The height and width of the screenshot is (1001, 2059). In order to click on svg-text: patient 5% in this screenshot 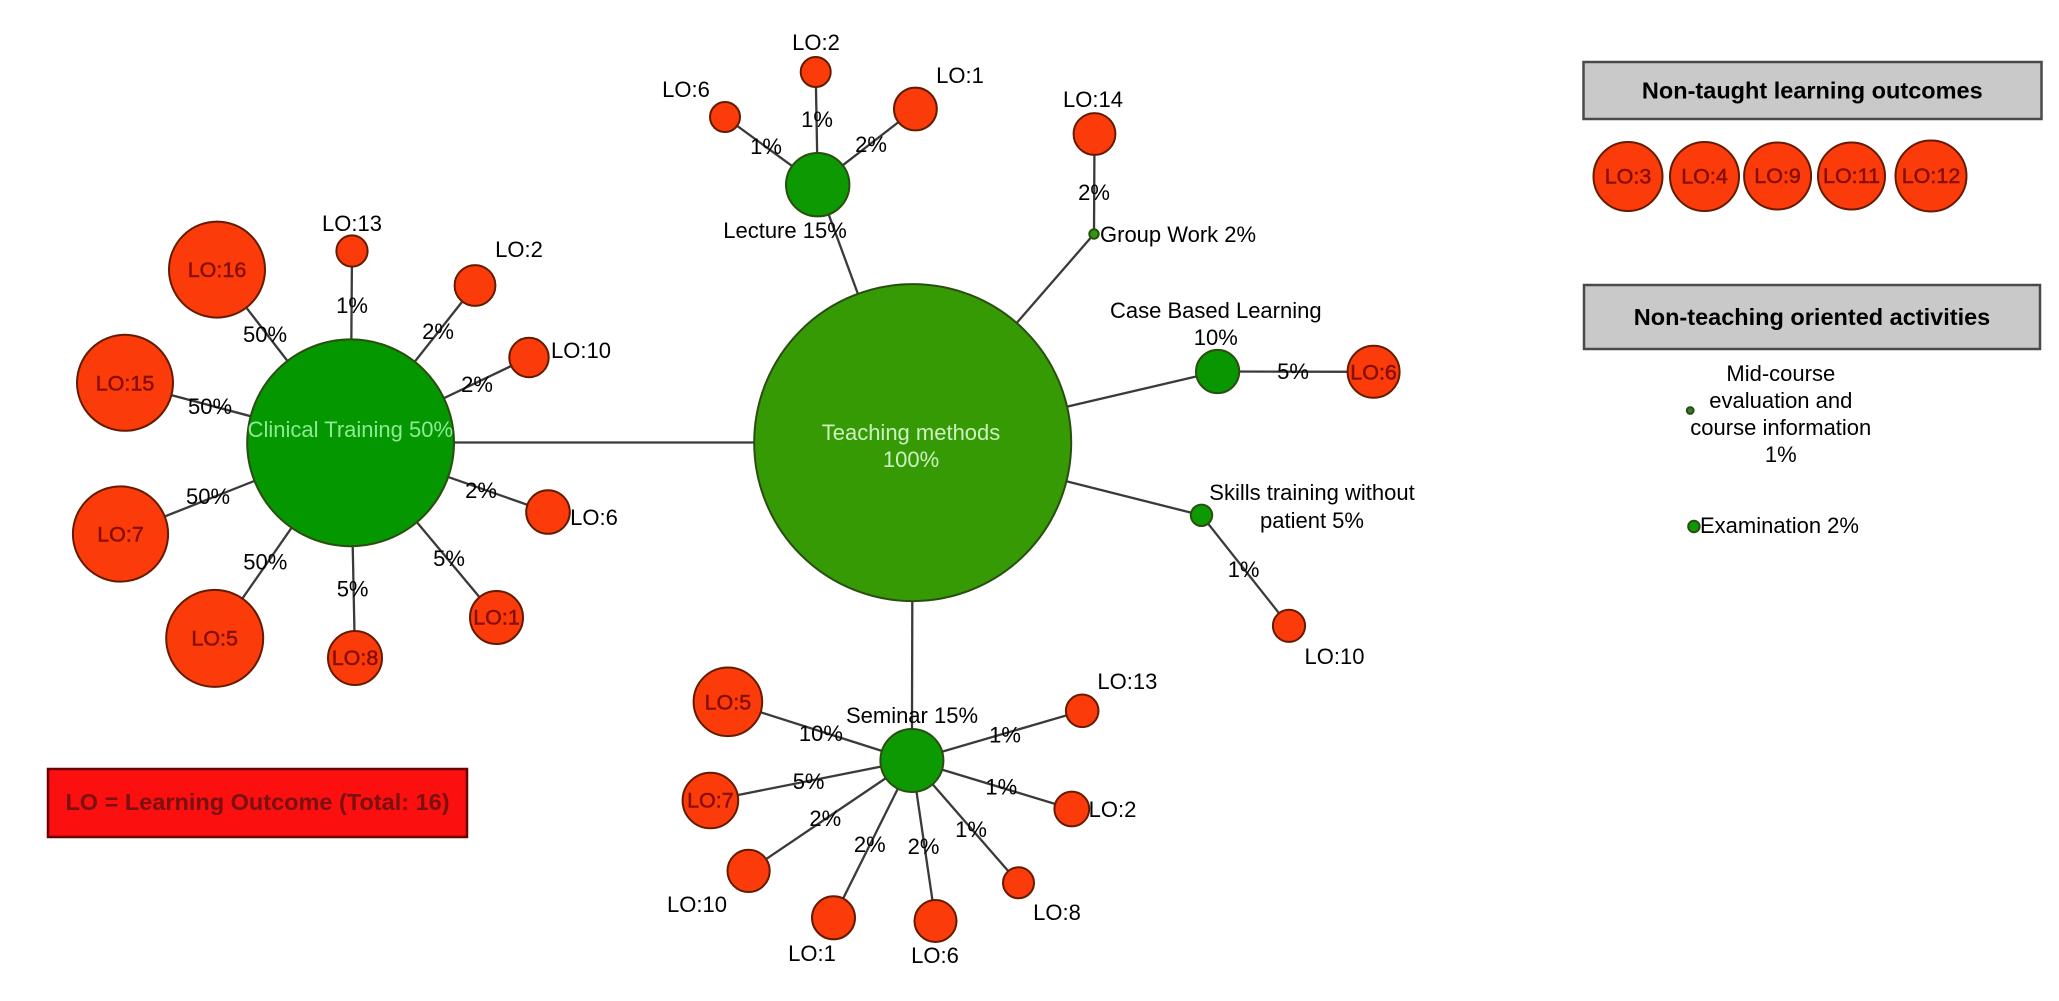, I will do `click(1312, 520)`.